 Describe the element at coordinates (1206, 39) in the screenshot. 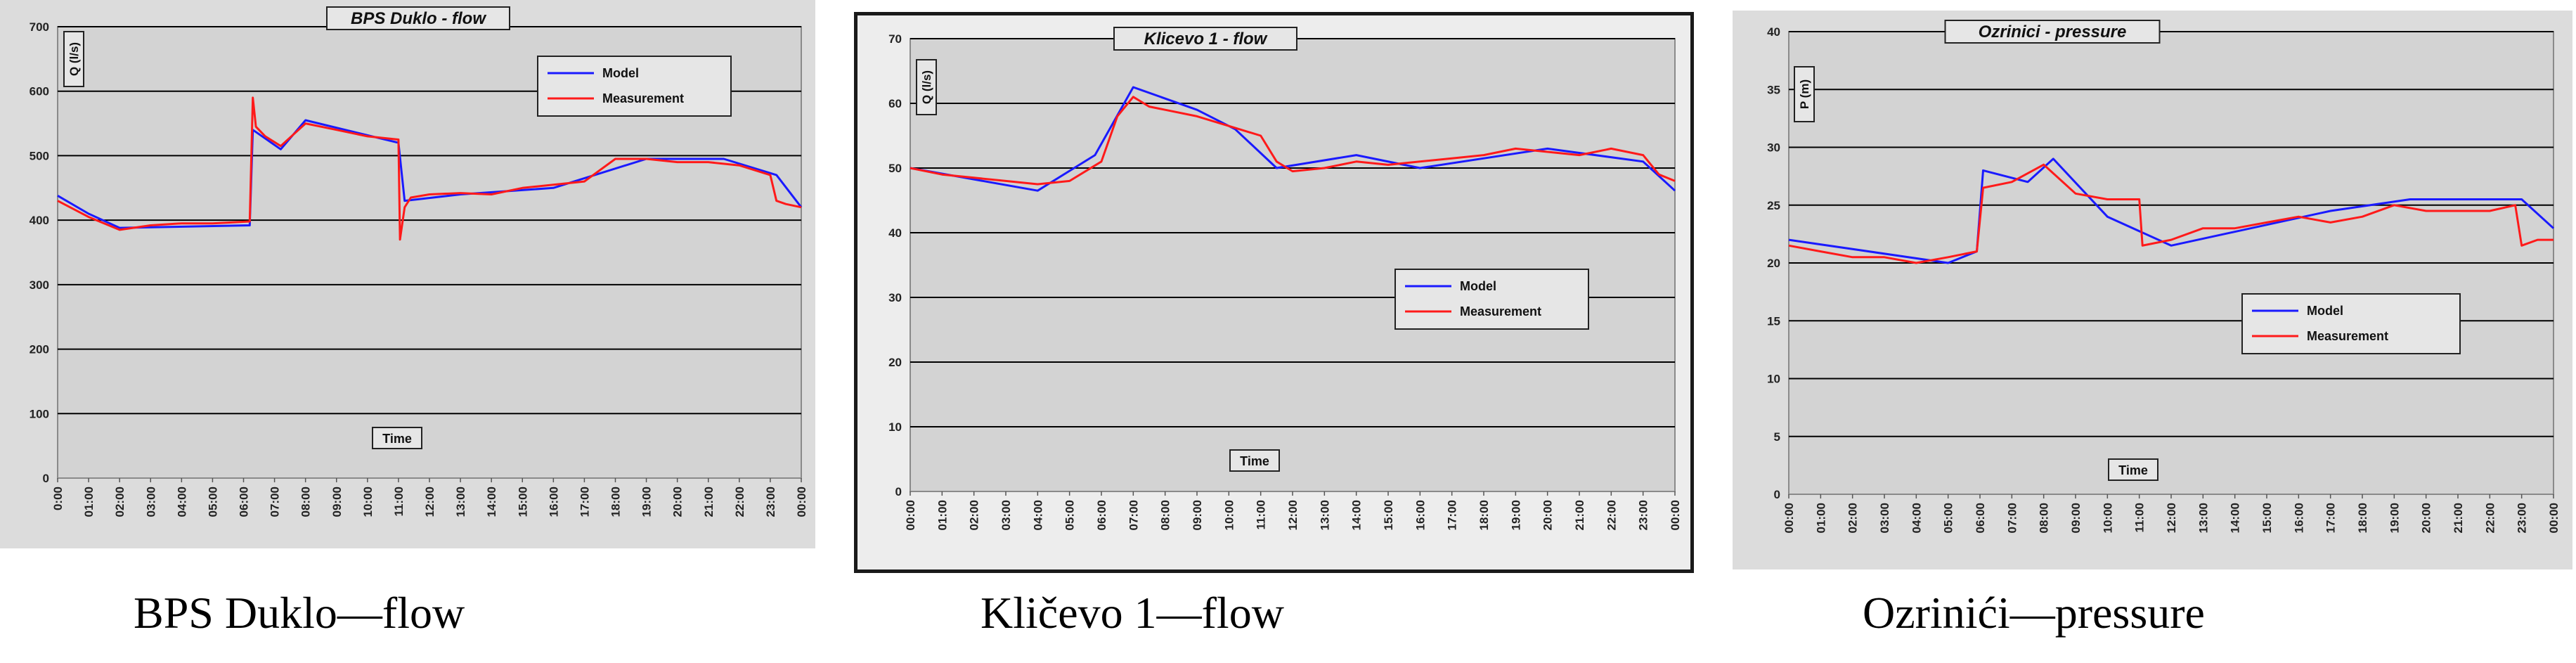

I see `chart-title: Klicevo 1 - flow` at that location.